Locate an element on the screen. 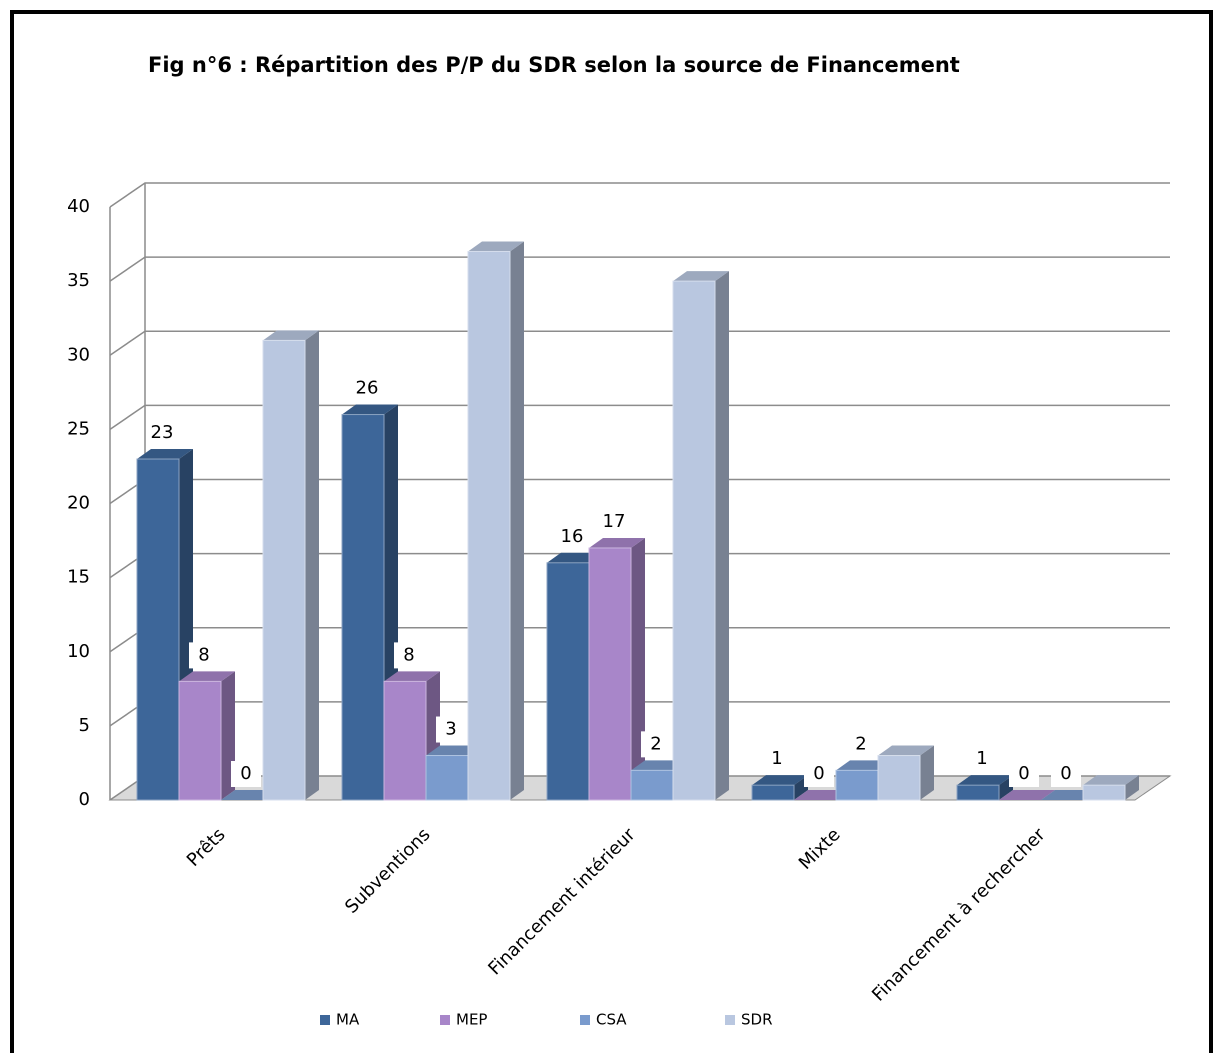 The width and height of the screenshot is (1223, 1053). data-label: 26 is located at coordinates (367, 388).